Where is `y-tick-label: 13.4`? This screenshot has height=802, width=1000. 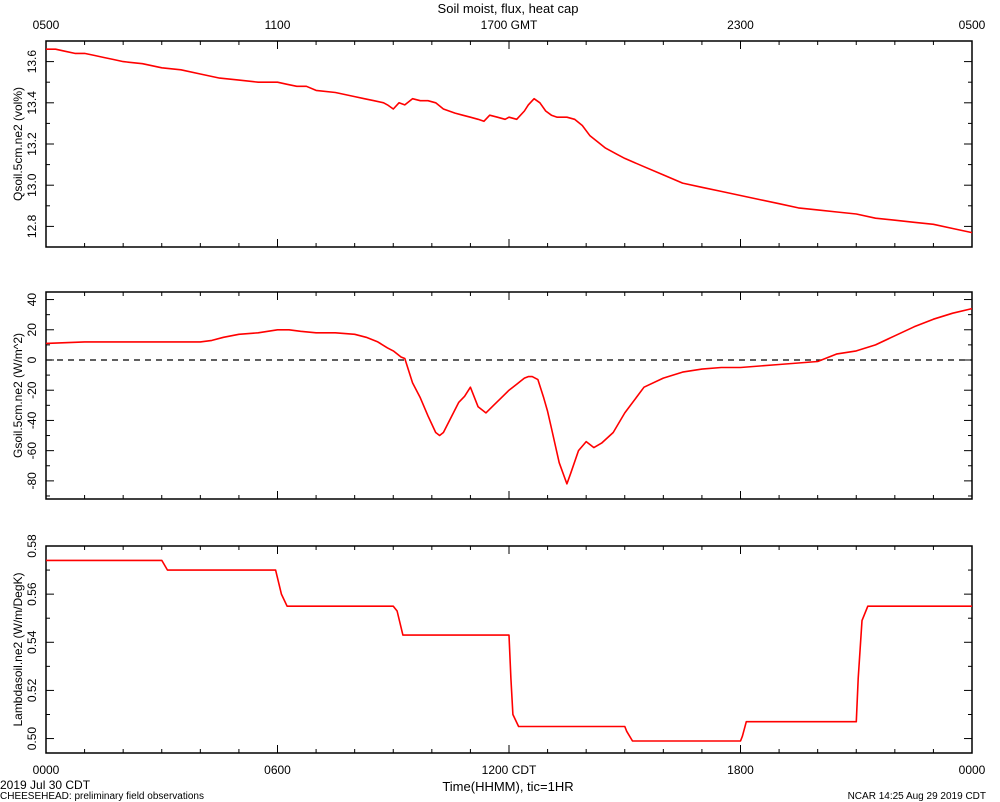
y-tick-label: 13.4 is located at coordinates (32, 103).